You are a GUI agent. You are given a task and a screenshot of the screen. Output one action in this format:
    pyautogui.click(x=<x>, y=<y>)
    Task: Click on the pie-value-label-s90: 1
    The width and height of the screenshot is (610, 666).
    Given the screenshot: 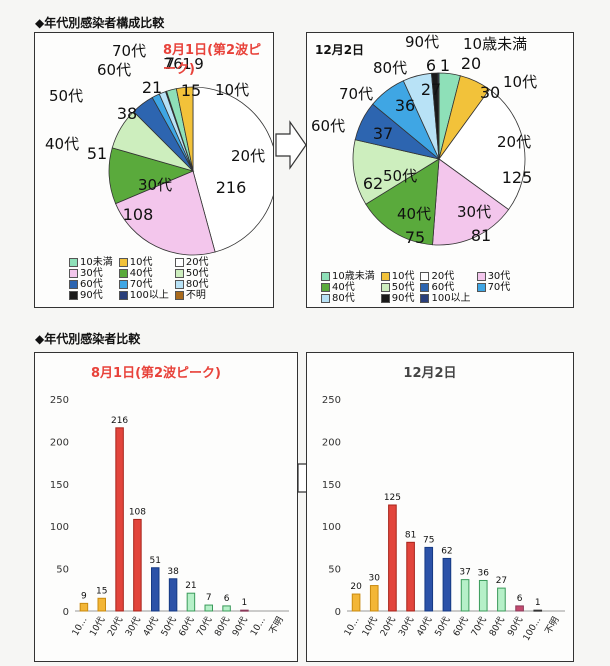 What is the action you would take?
    pyautogui.click(x=187, y=64)
    